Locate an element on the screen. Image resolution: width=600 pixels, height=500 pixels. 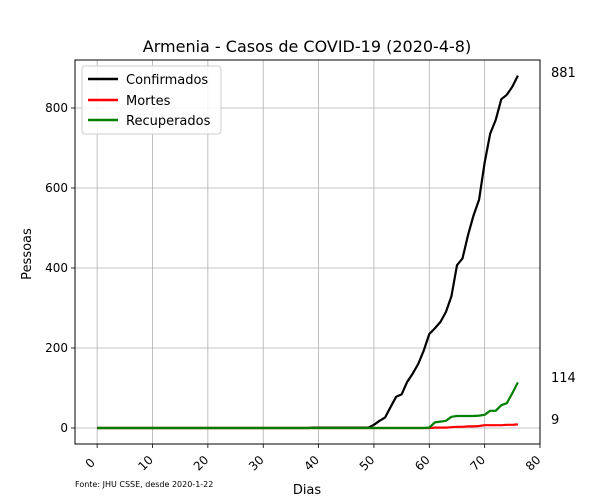
legend-label-recuperados: Recuperados is located at coordinates (168, 121).